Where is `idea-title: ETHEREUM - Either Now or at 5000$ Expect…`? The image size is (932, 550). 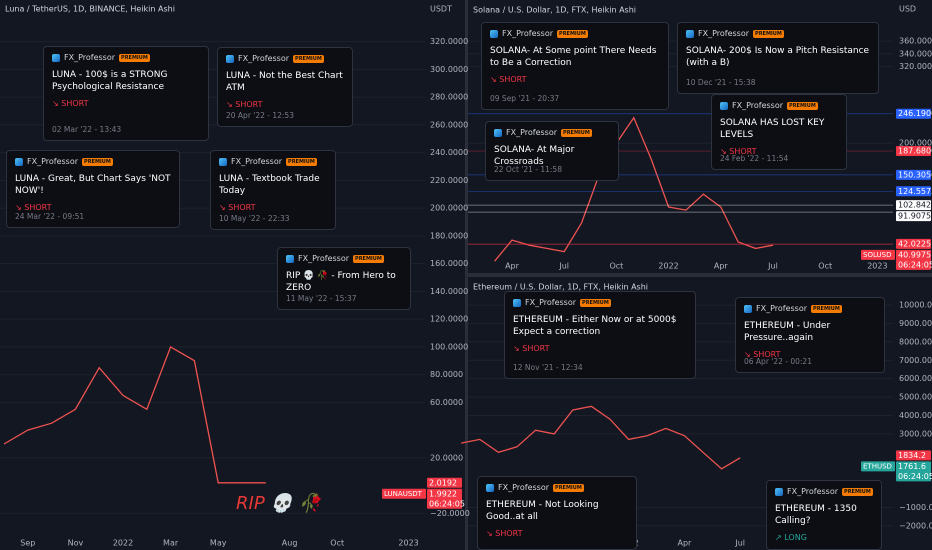
idea-title: ETHEREUM - Either Now or at 5000$ Expect… is located at coordinates (595, 326).